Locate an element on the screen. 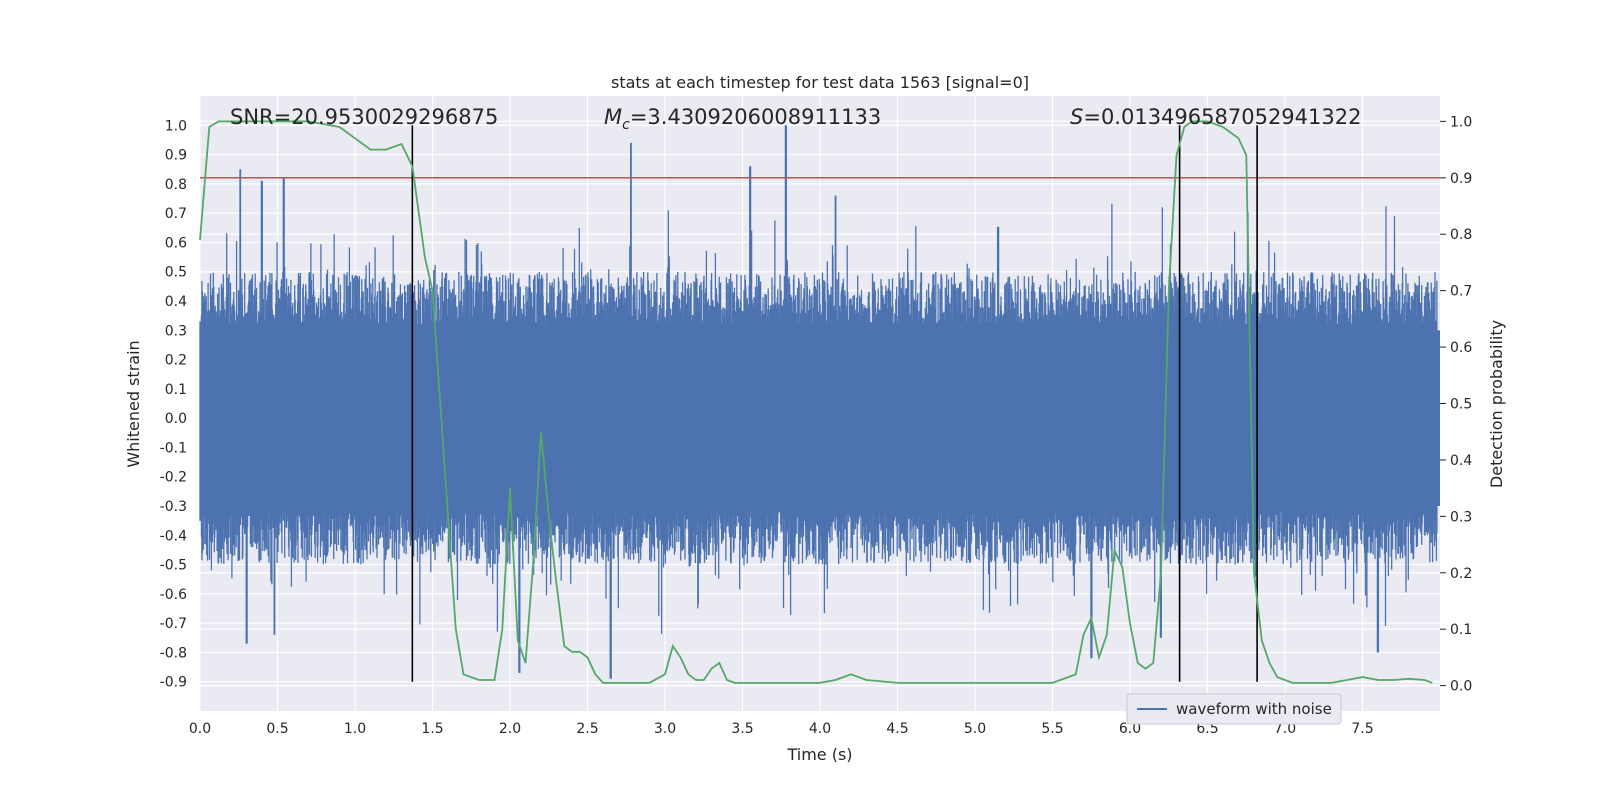 The height and width of the screenshot is (804, 1600). legend-box is located at coordinates (1234, 709).